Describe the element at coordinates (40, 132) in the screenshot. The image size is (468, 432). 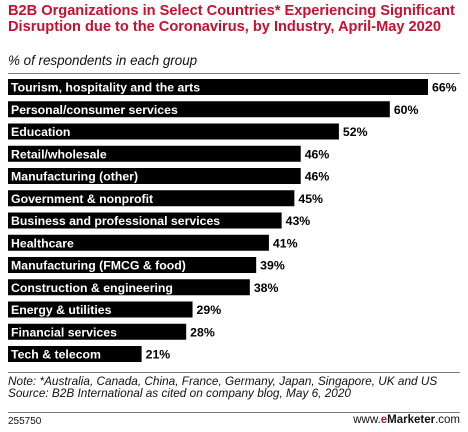
I see `category-label: Education` at that location.